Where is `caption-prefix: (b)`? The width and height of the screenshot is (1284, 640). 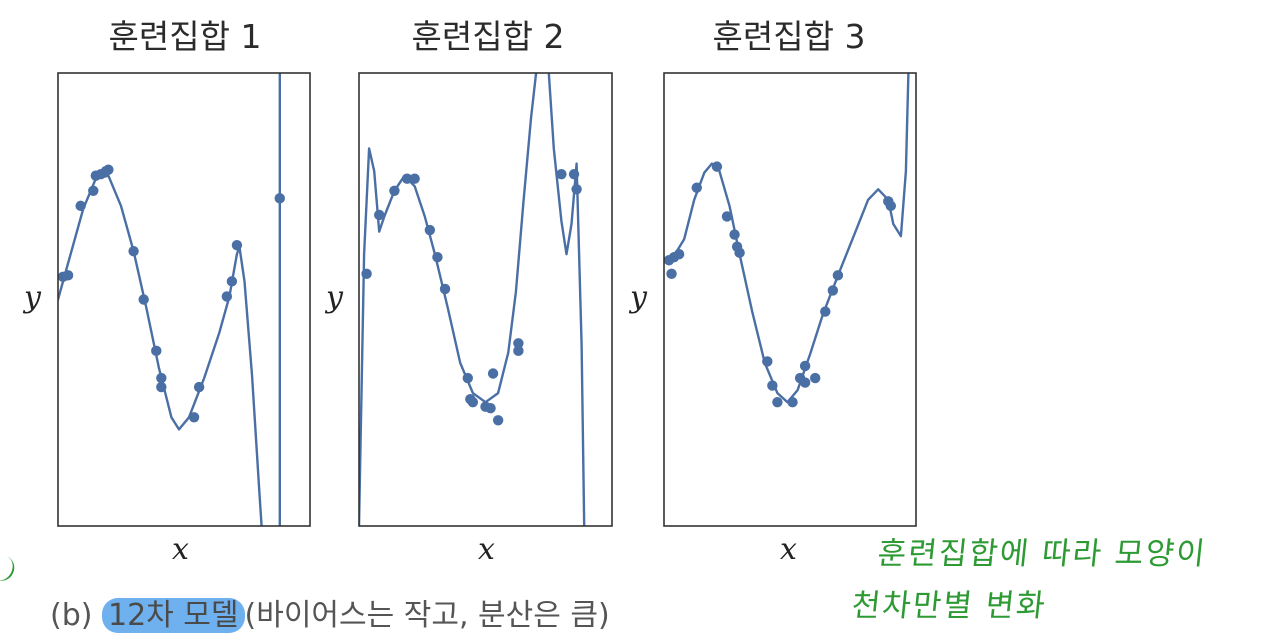 caption-prefix: (b) is located at coordinates (76, 615).